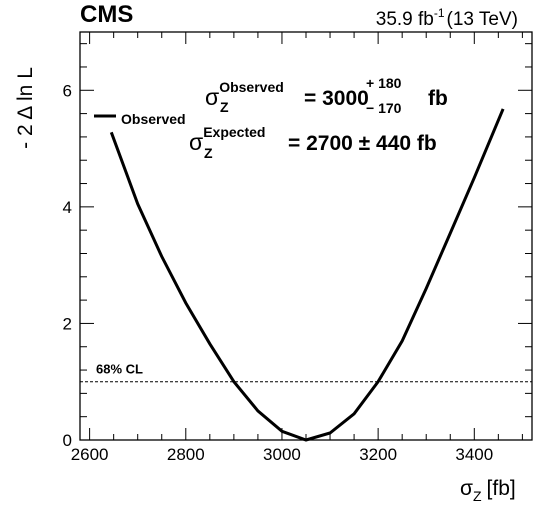 This screenshot has width=534, height=507. I want to click on expected-annotation: σExpected, so click(227, 139).